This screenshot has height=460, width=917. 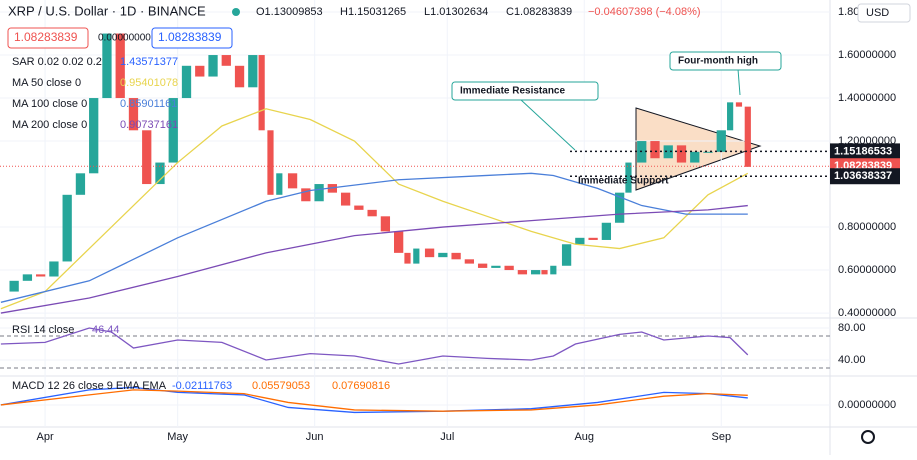 I want to click on spread: 0.00000000, so click(x=124, y=38).